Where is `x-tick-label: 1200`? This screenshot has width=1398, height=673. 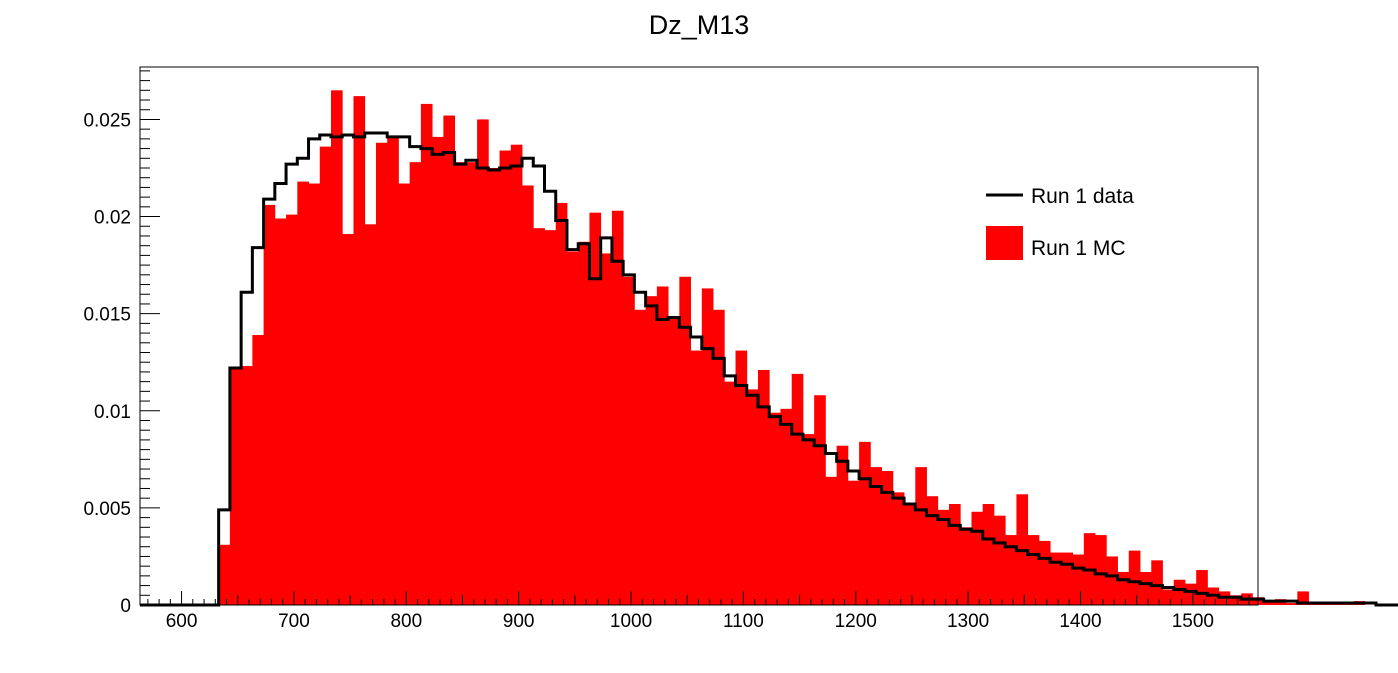 x-tick-label: 1200 is located at coordinates (856, 621).